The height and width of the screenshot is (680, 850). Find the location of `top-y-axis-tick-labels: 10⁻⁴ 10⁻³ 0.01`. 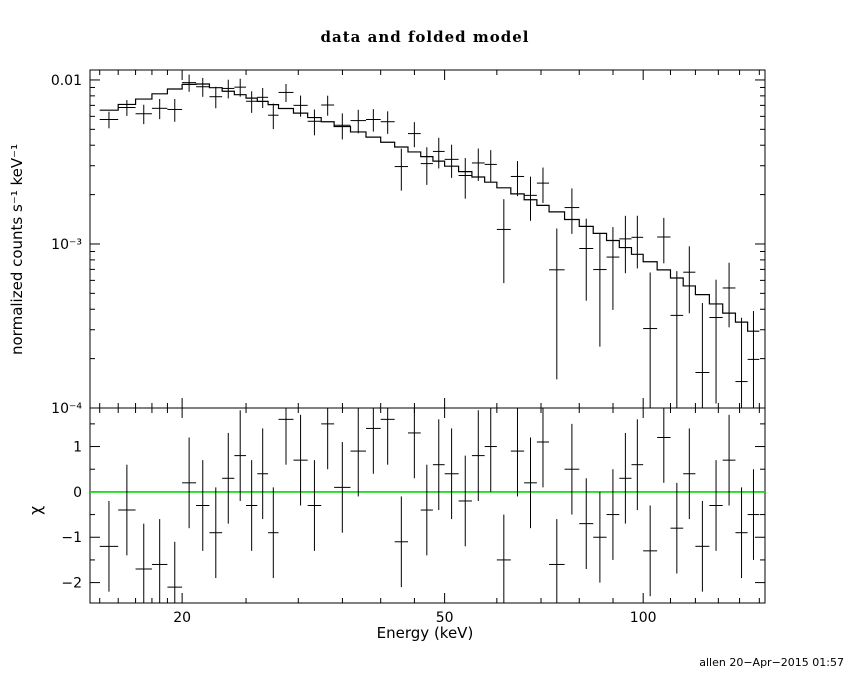

top-y-axis-tick-labels: 10⁻⁴ 10⁻³ 0.01 is located at coordinates (67, 245).